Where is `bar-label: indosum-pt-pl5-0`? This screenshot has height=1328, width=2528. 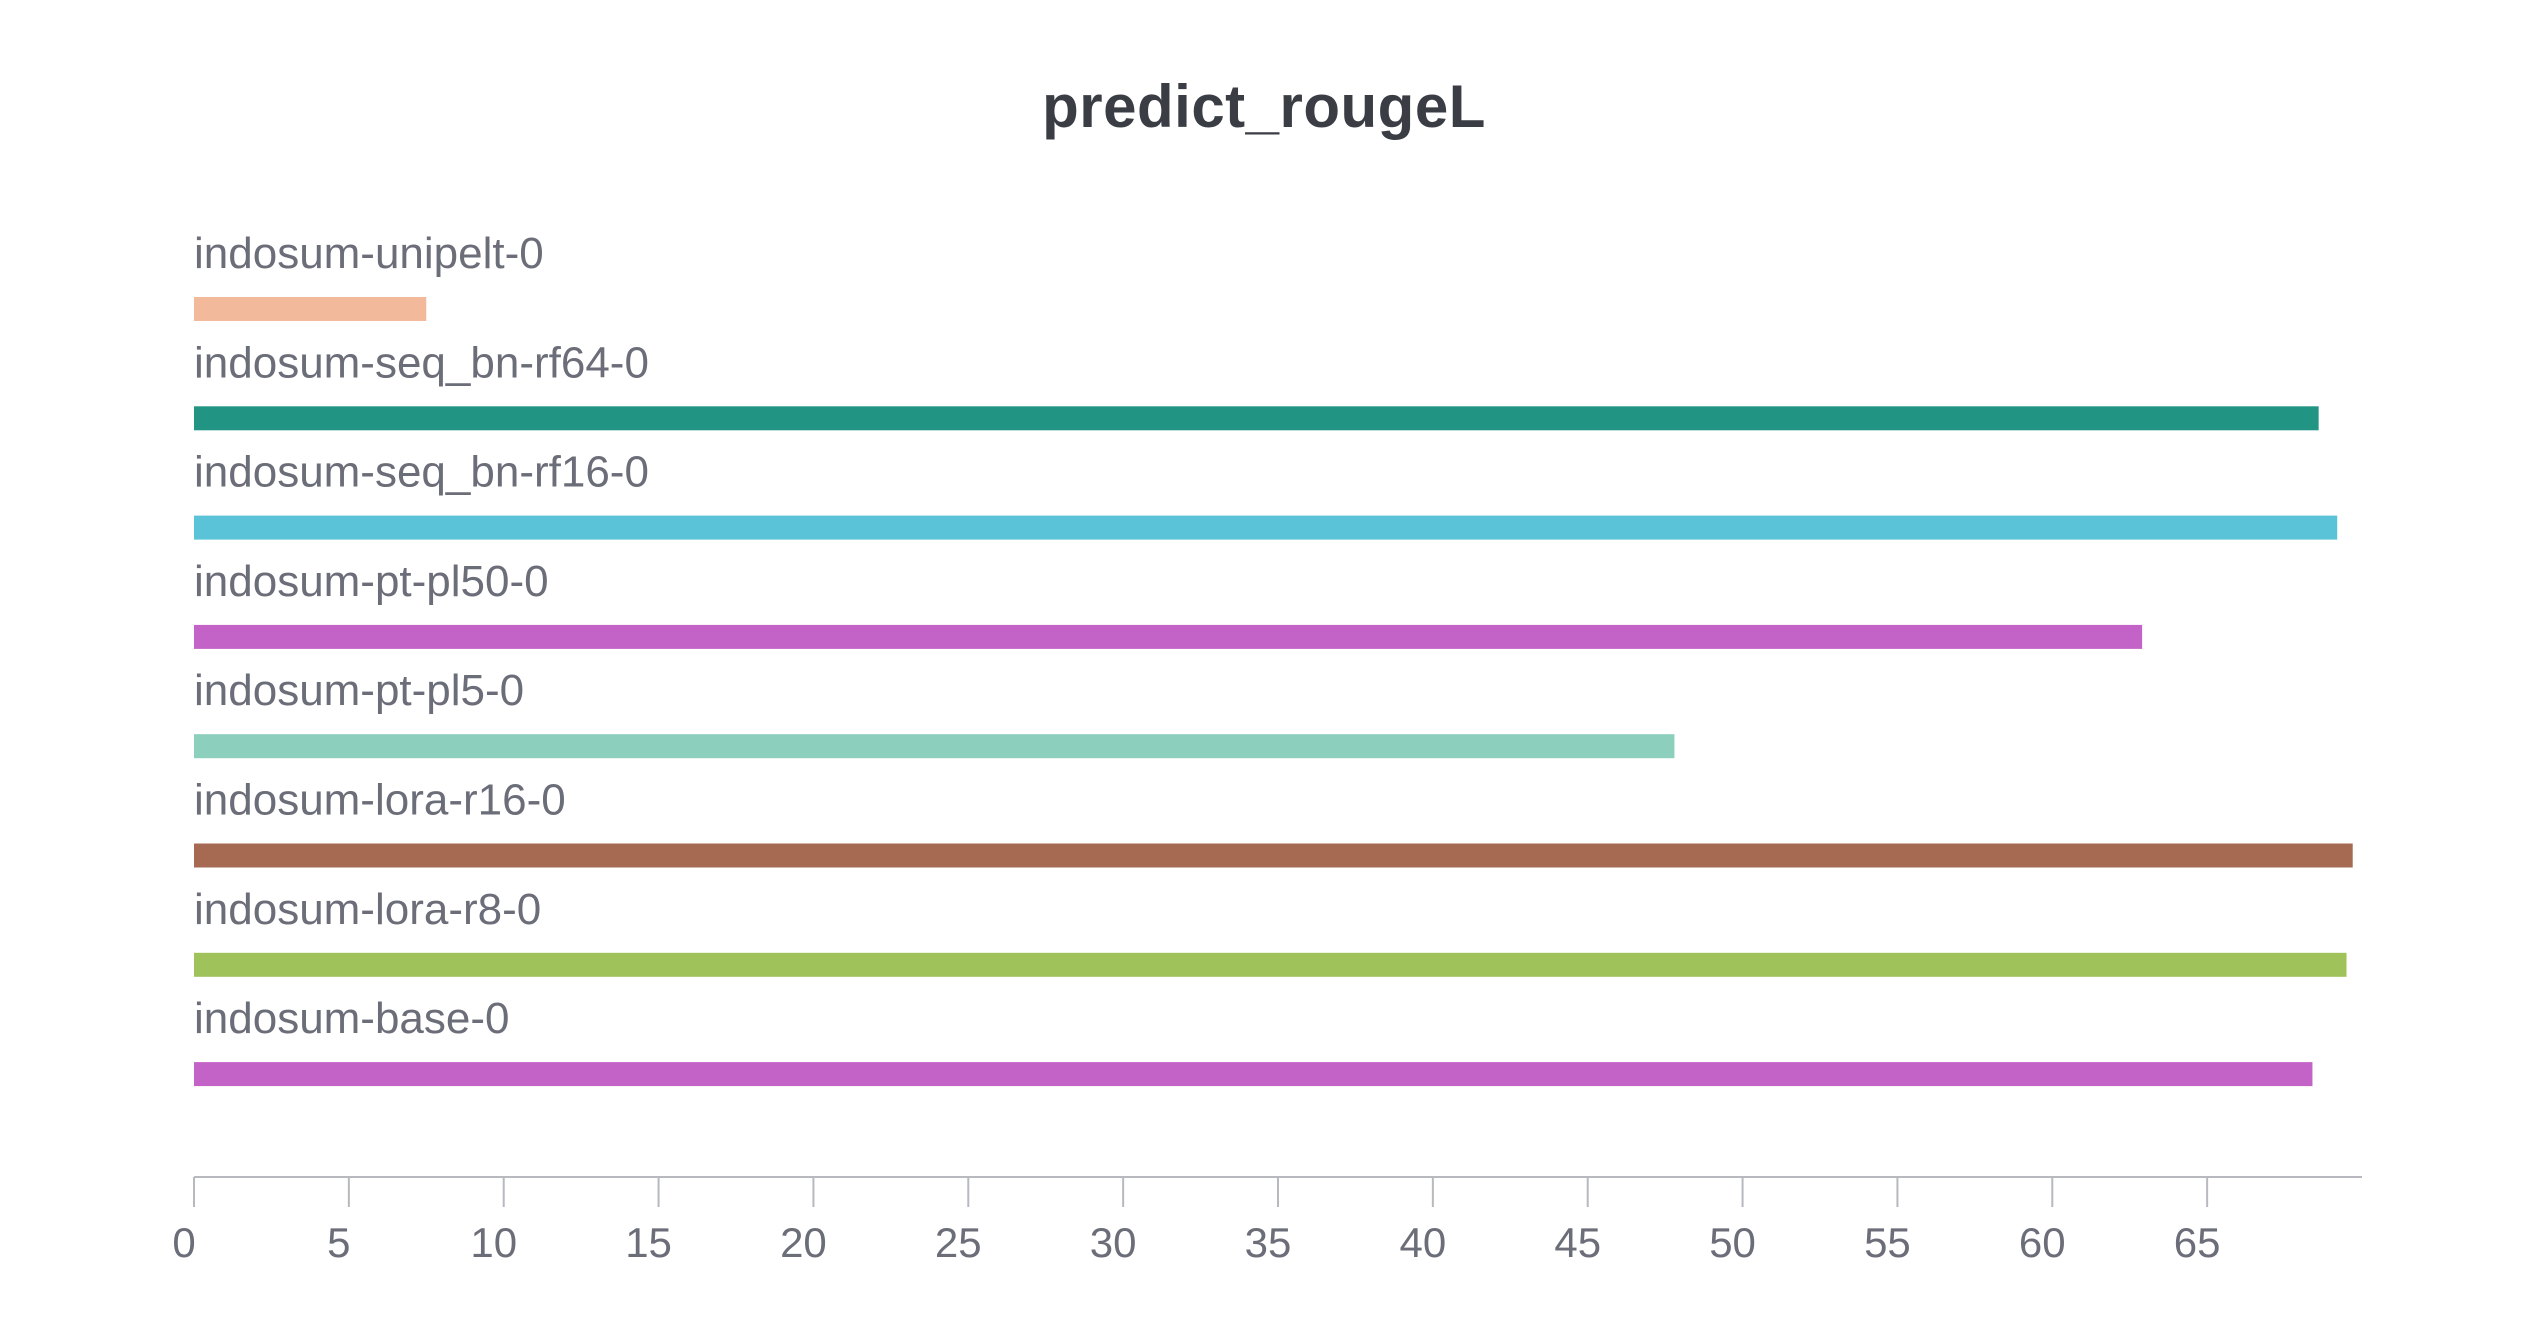
bar-label: indosum-pt-pl5-0 is located at coordinates (359, 690).